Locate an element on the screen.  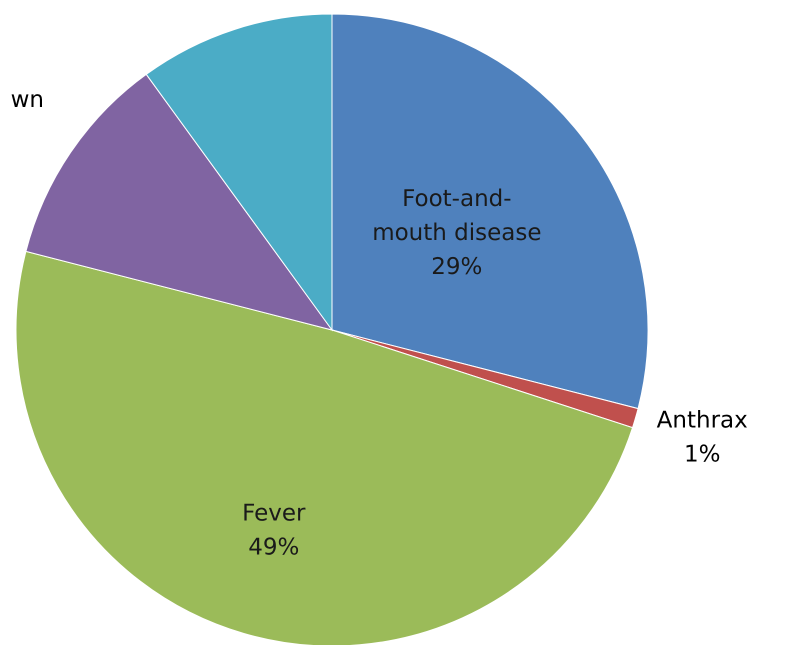
data-label: 29% is located at coordinates (456, 267).